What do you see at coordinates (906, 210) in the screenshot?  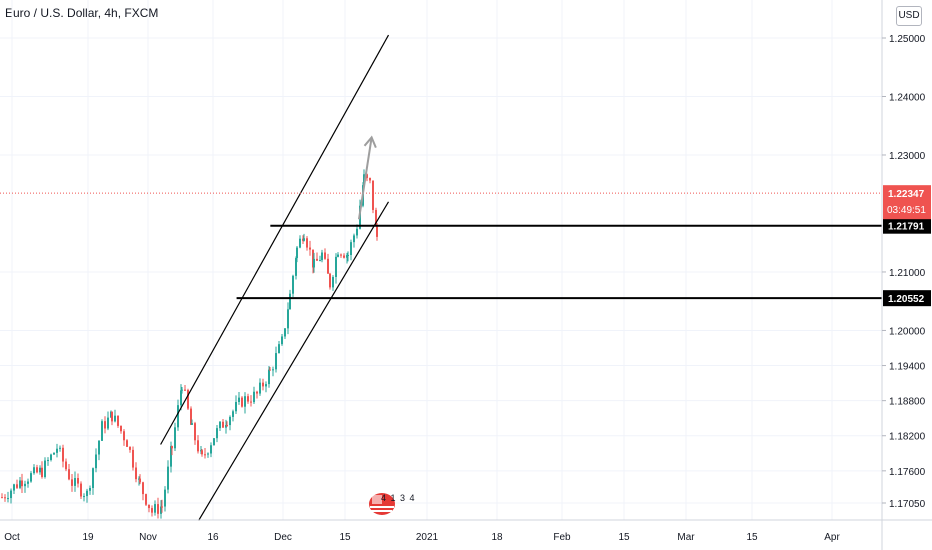 I see `countdown-label: 03:49:51` at bounding box center [906, 210].